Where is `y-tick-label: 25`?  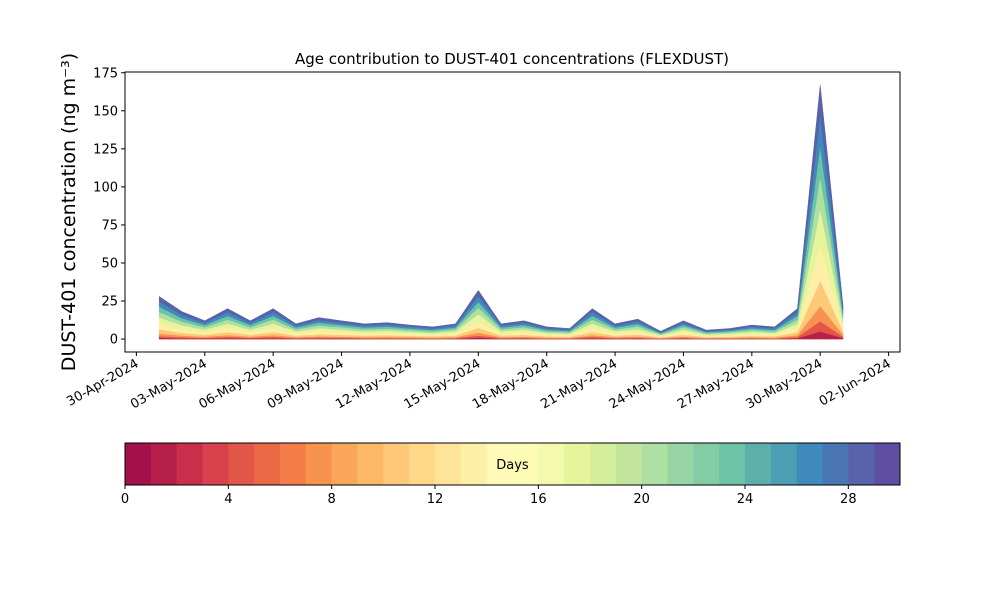
y-tick-label: 25 is located at coordinates (109, 302).